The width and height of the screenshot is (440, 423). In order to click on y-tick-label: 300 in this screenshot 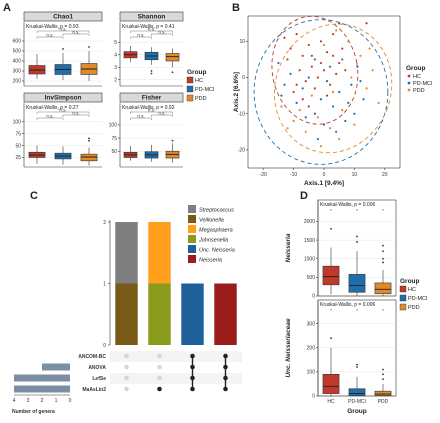, I will do `click(17, 72)`.